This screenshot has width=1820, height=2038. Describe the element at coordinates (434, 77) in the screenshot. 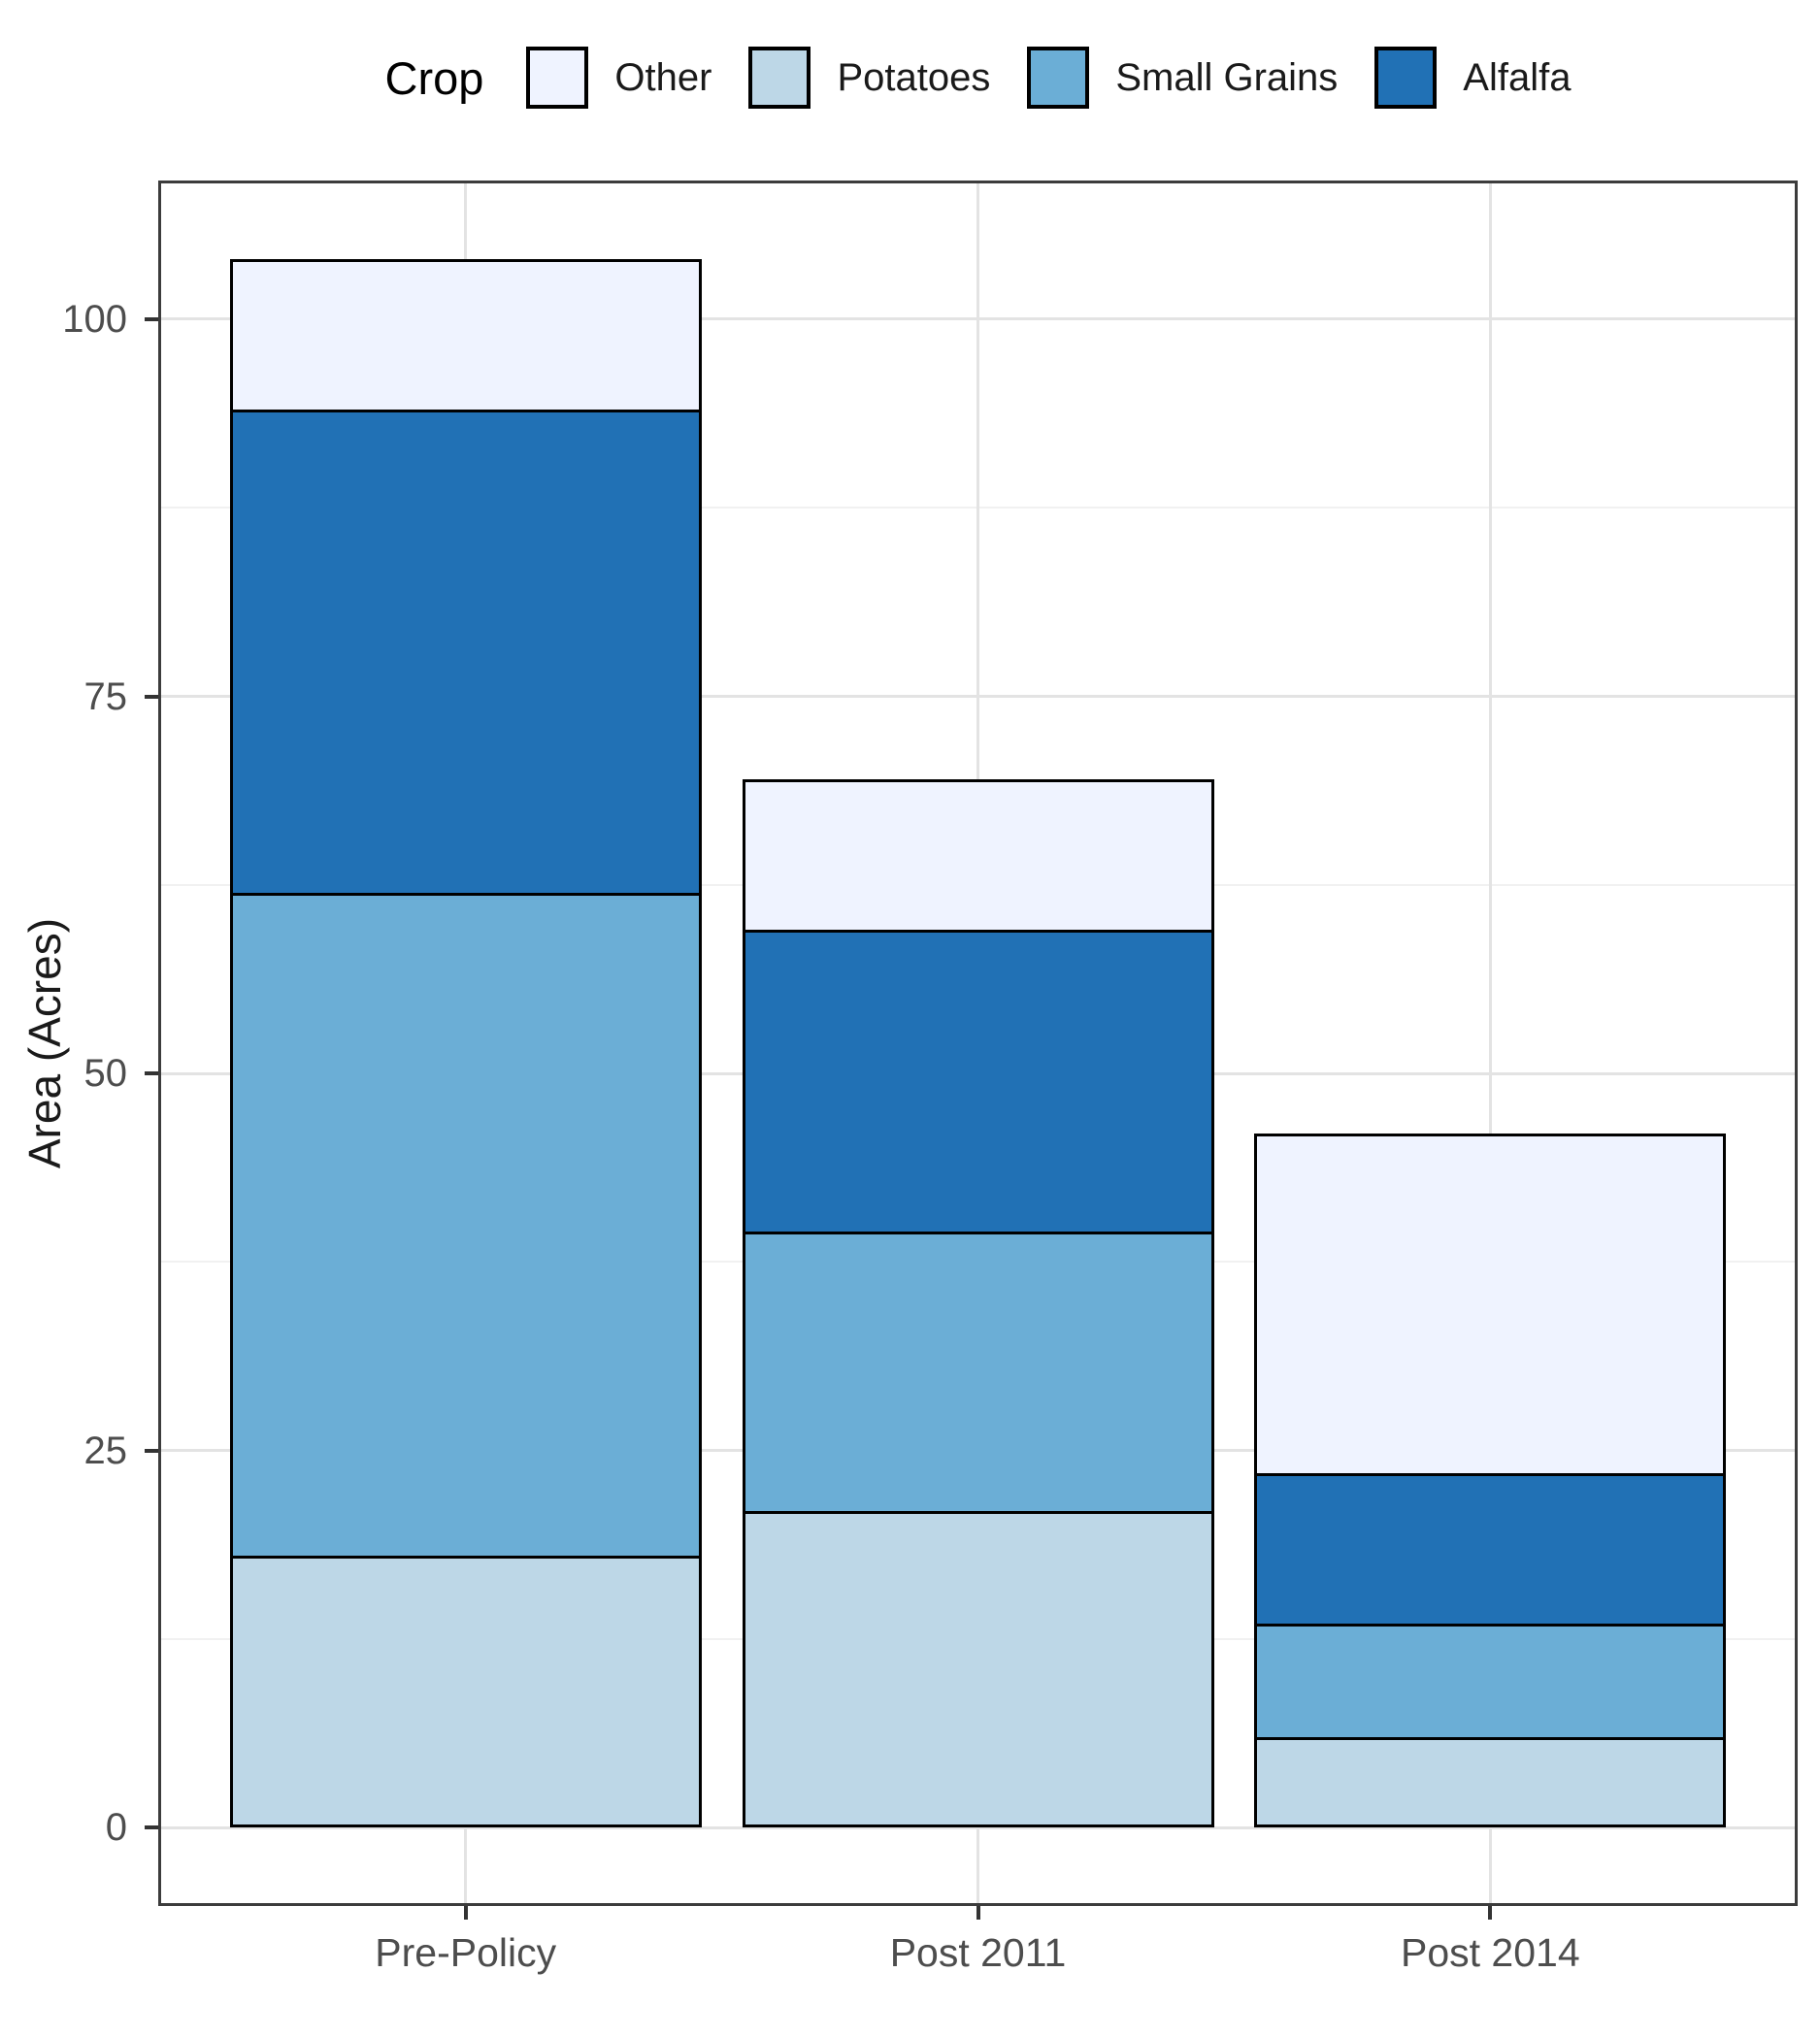

I see `legend-title: Crop` at that location.